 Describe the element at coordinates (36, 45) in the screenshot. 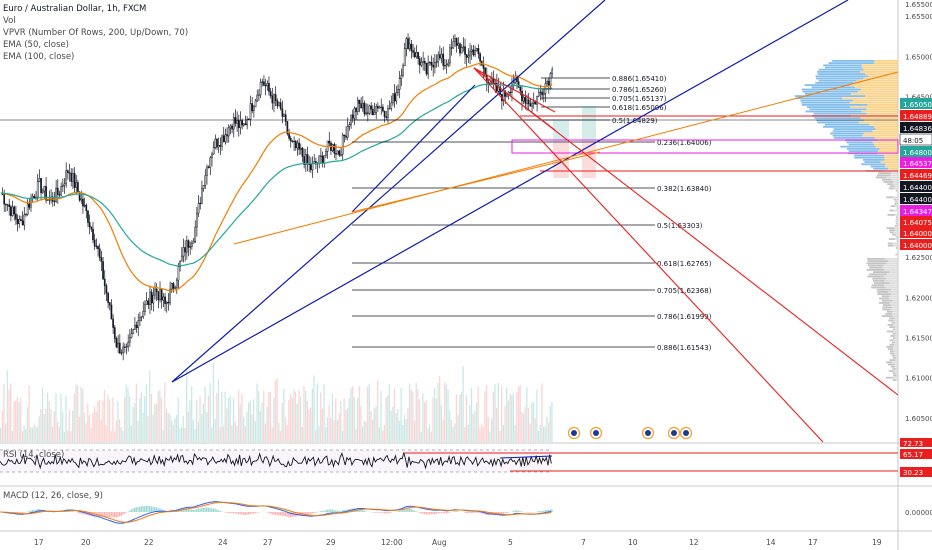

I see `ema50-indicator-label: EMA (50, close)` at that location.